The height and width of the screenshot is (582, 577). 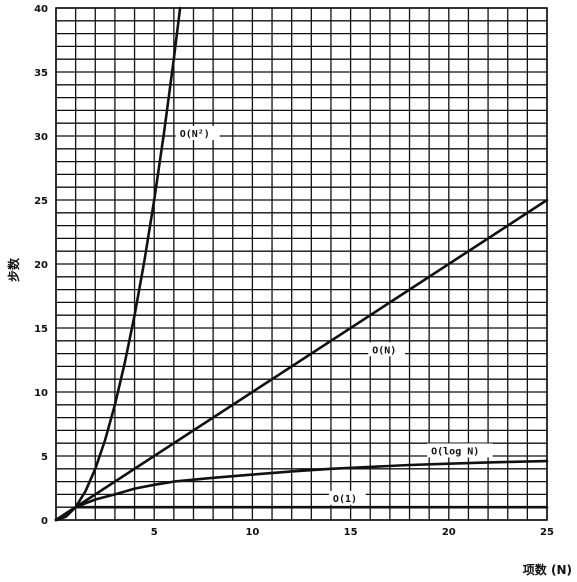 I want to click on series-label: O(N²), so click(x=195, y=134).